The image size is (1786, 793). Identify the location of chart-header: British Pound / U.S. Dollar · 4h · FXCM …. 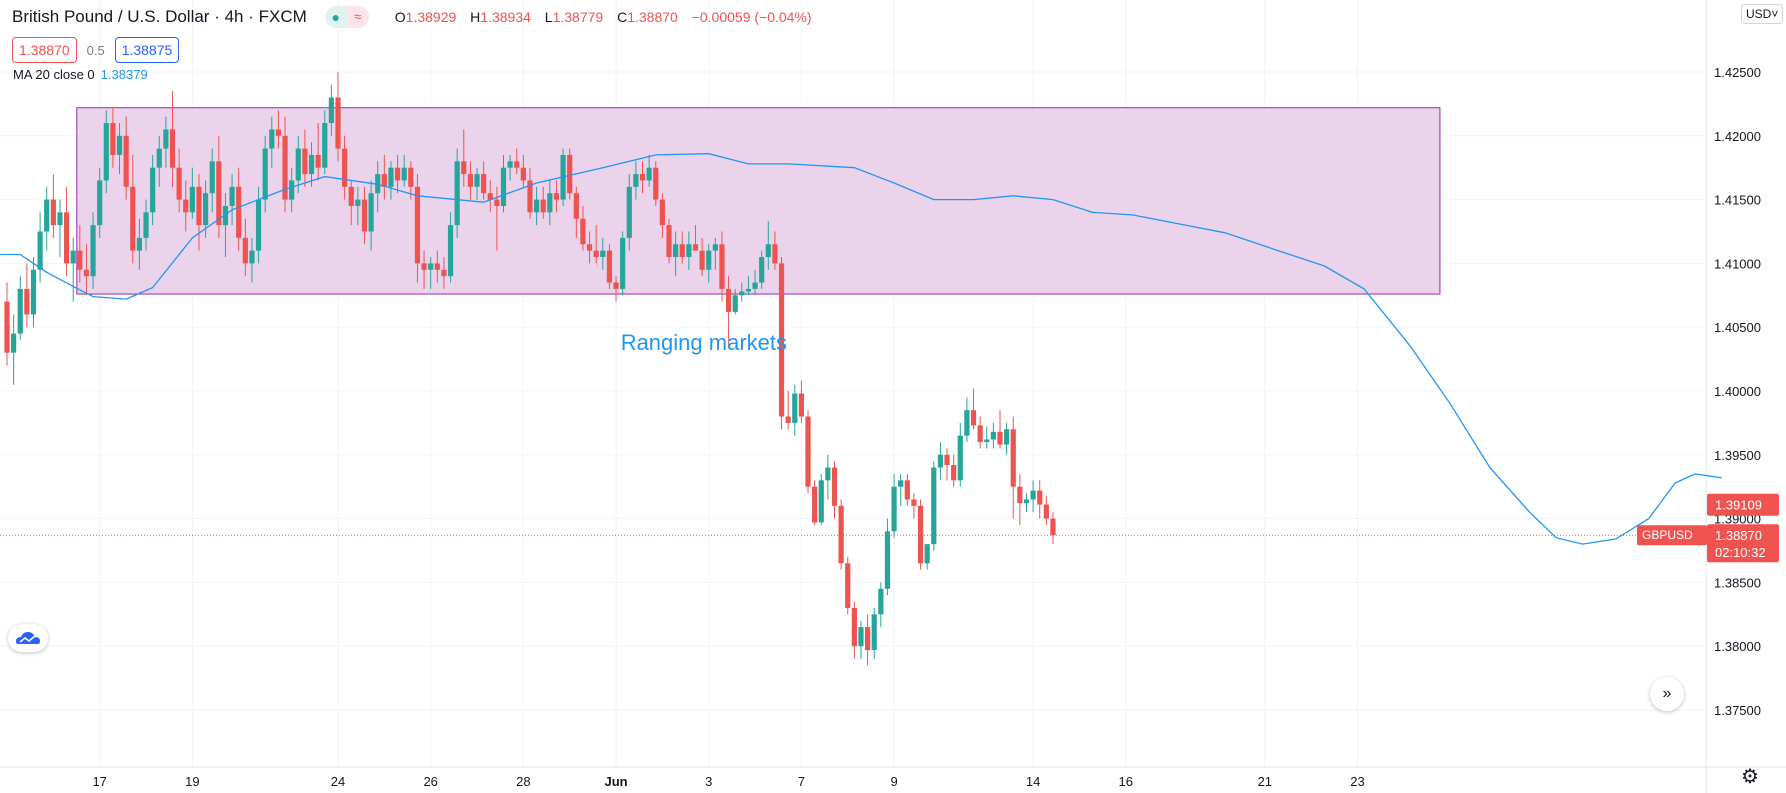
(417, 17).